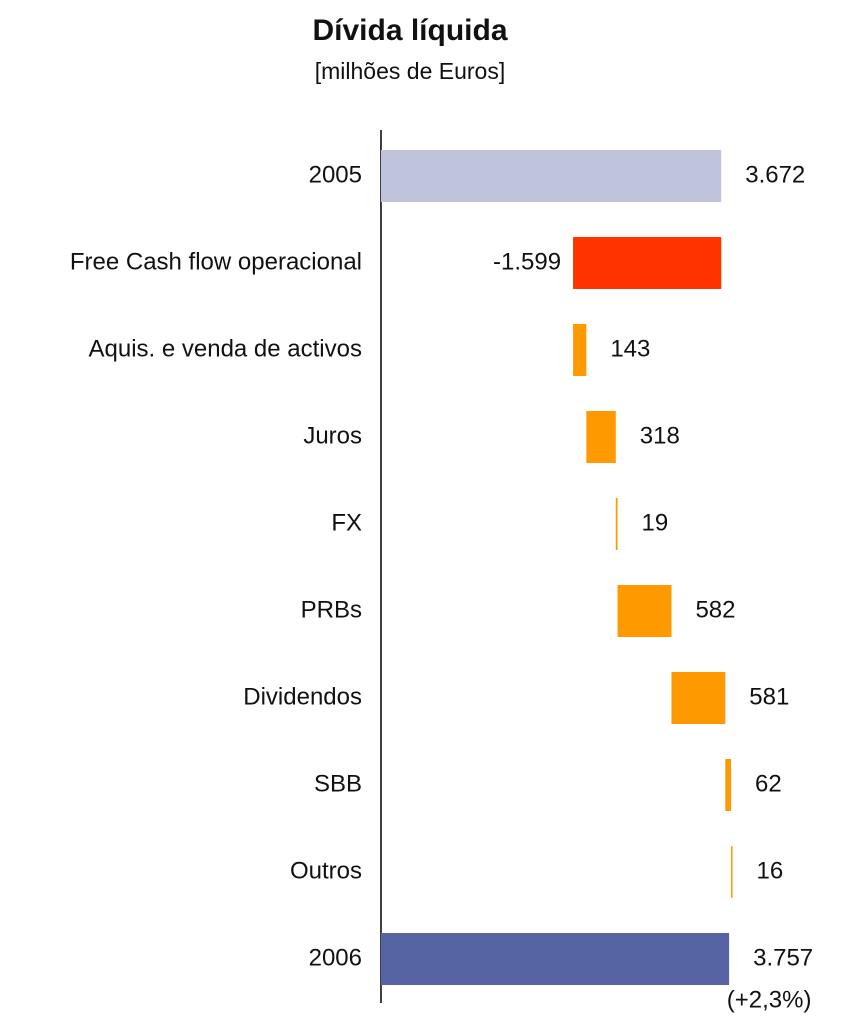 The image size is (841, 1020). Describe the element at coordinates (630, 348) in the screenshot. I see `value-label: 143` at that location.